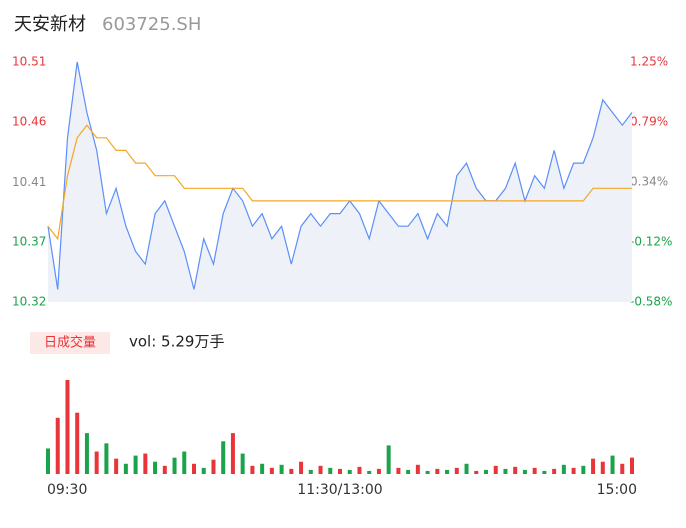 The height and width of the screenshot is (528, 686). I want to click on volume-label: 日成交量, so click(70, 343).